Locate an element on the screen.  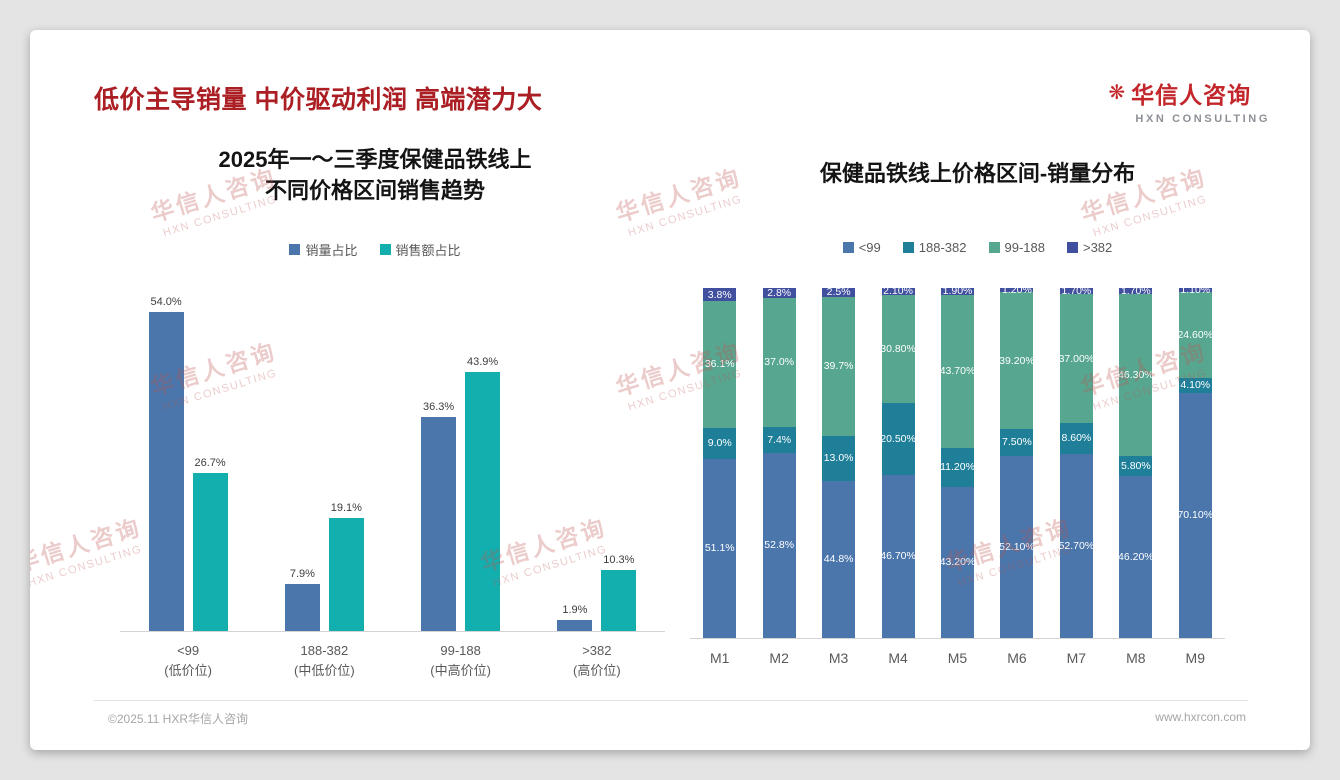
segment-value-label: 39.7% is located at coordinates (838, 366).